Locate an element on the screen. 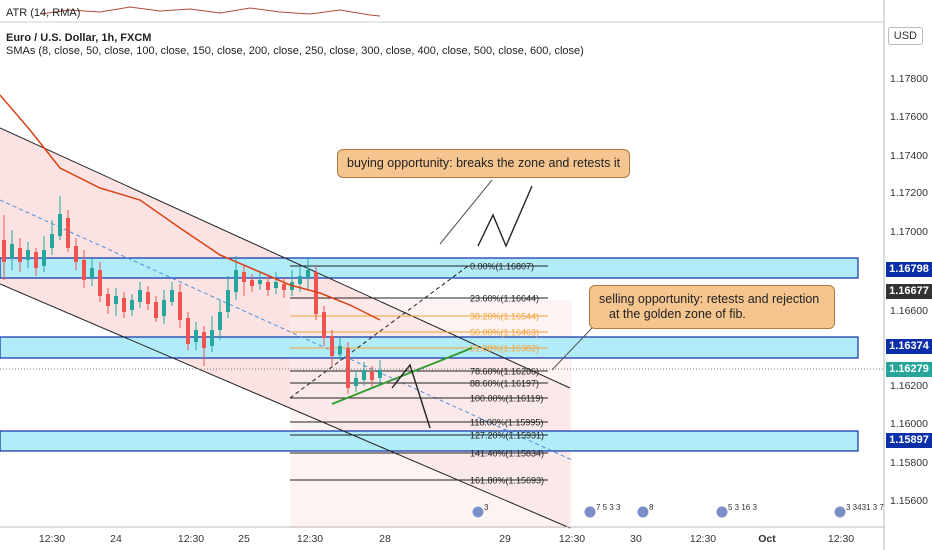 This screenshot has height=550, width=932. price-tick-label: 1.17600 is located at coordinates (909, 117).